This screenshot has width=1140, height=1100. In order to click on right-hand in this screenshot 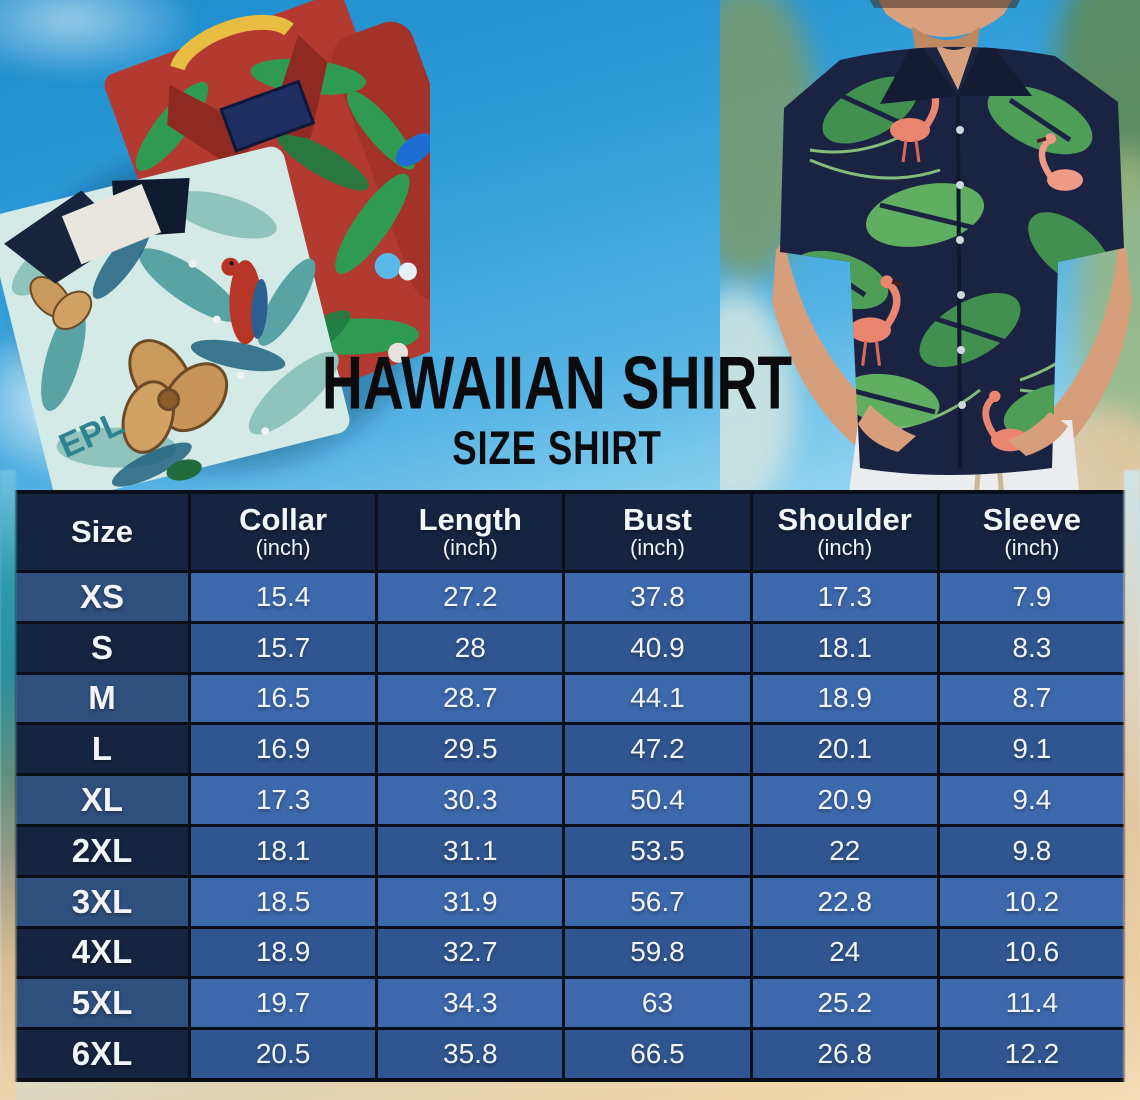, I will do `click(1038, 434)`.